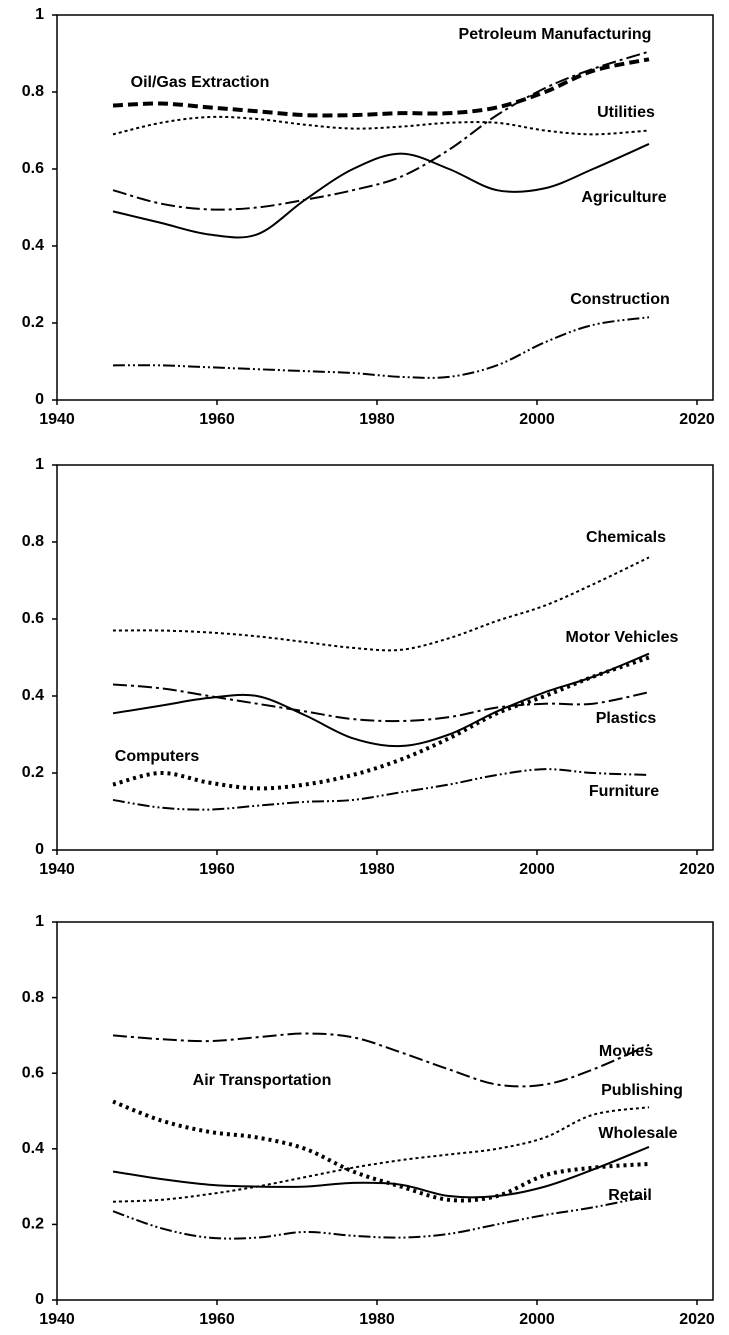 This screenshot has height=1335, width=729. What do you see at coordinates (624, 791) in the screenshot?
I see `series-label: Furniture` at bounding box center [624, 791].